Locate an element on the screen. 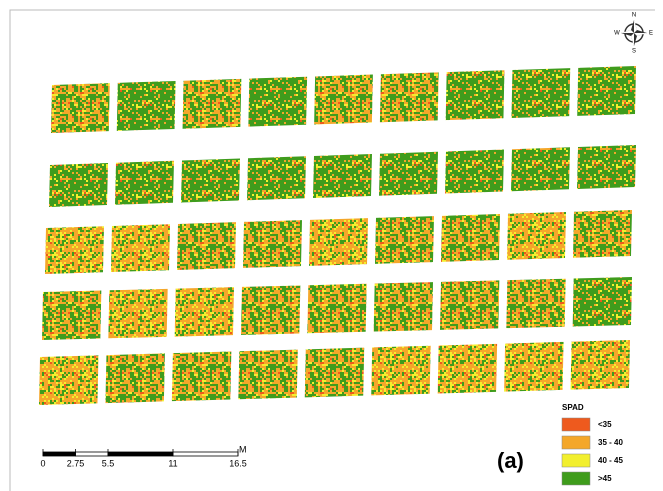  compass-w: W is located at coordinates (617, 34).